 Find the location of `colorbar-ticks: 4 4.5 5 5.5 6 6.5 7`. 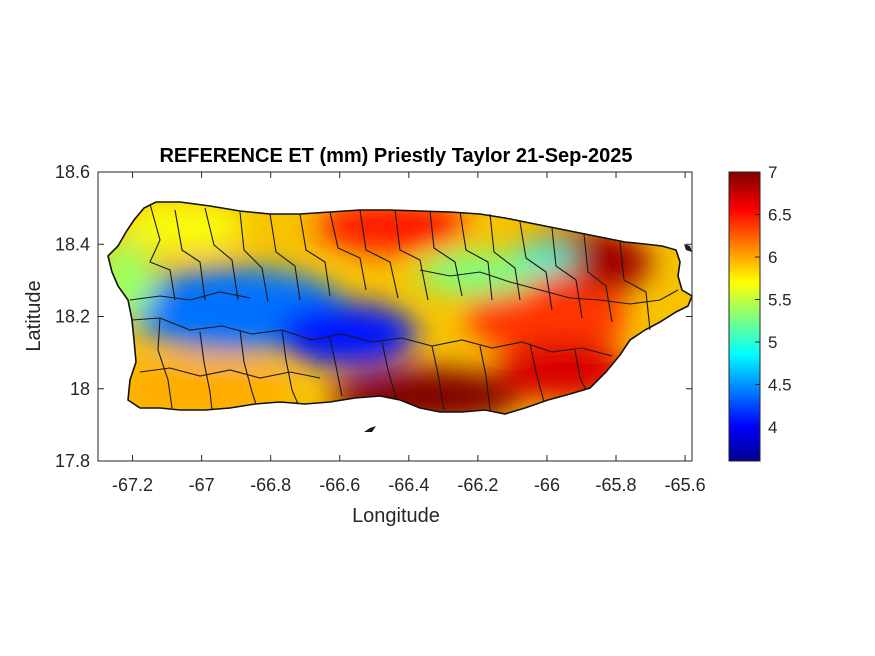

colorbar-ticks: 4 4.5 5 5.5 6 6.5 7 is located at coordinates (773, 300).